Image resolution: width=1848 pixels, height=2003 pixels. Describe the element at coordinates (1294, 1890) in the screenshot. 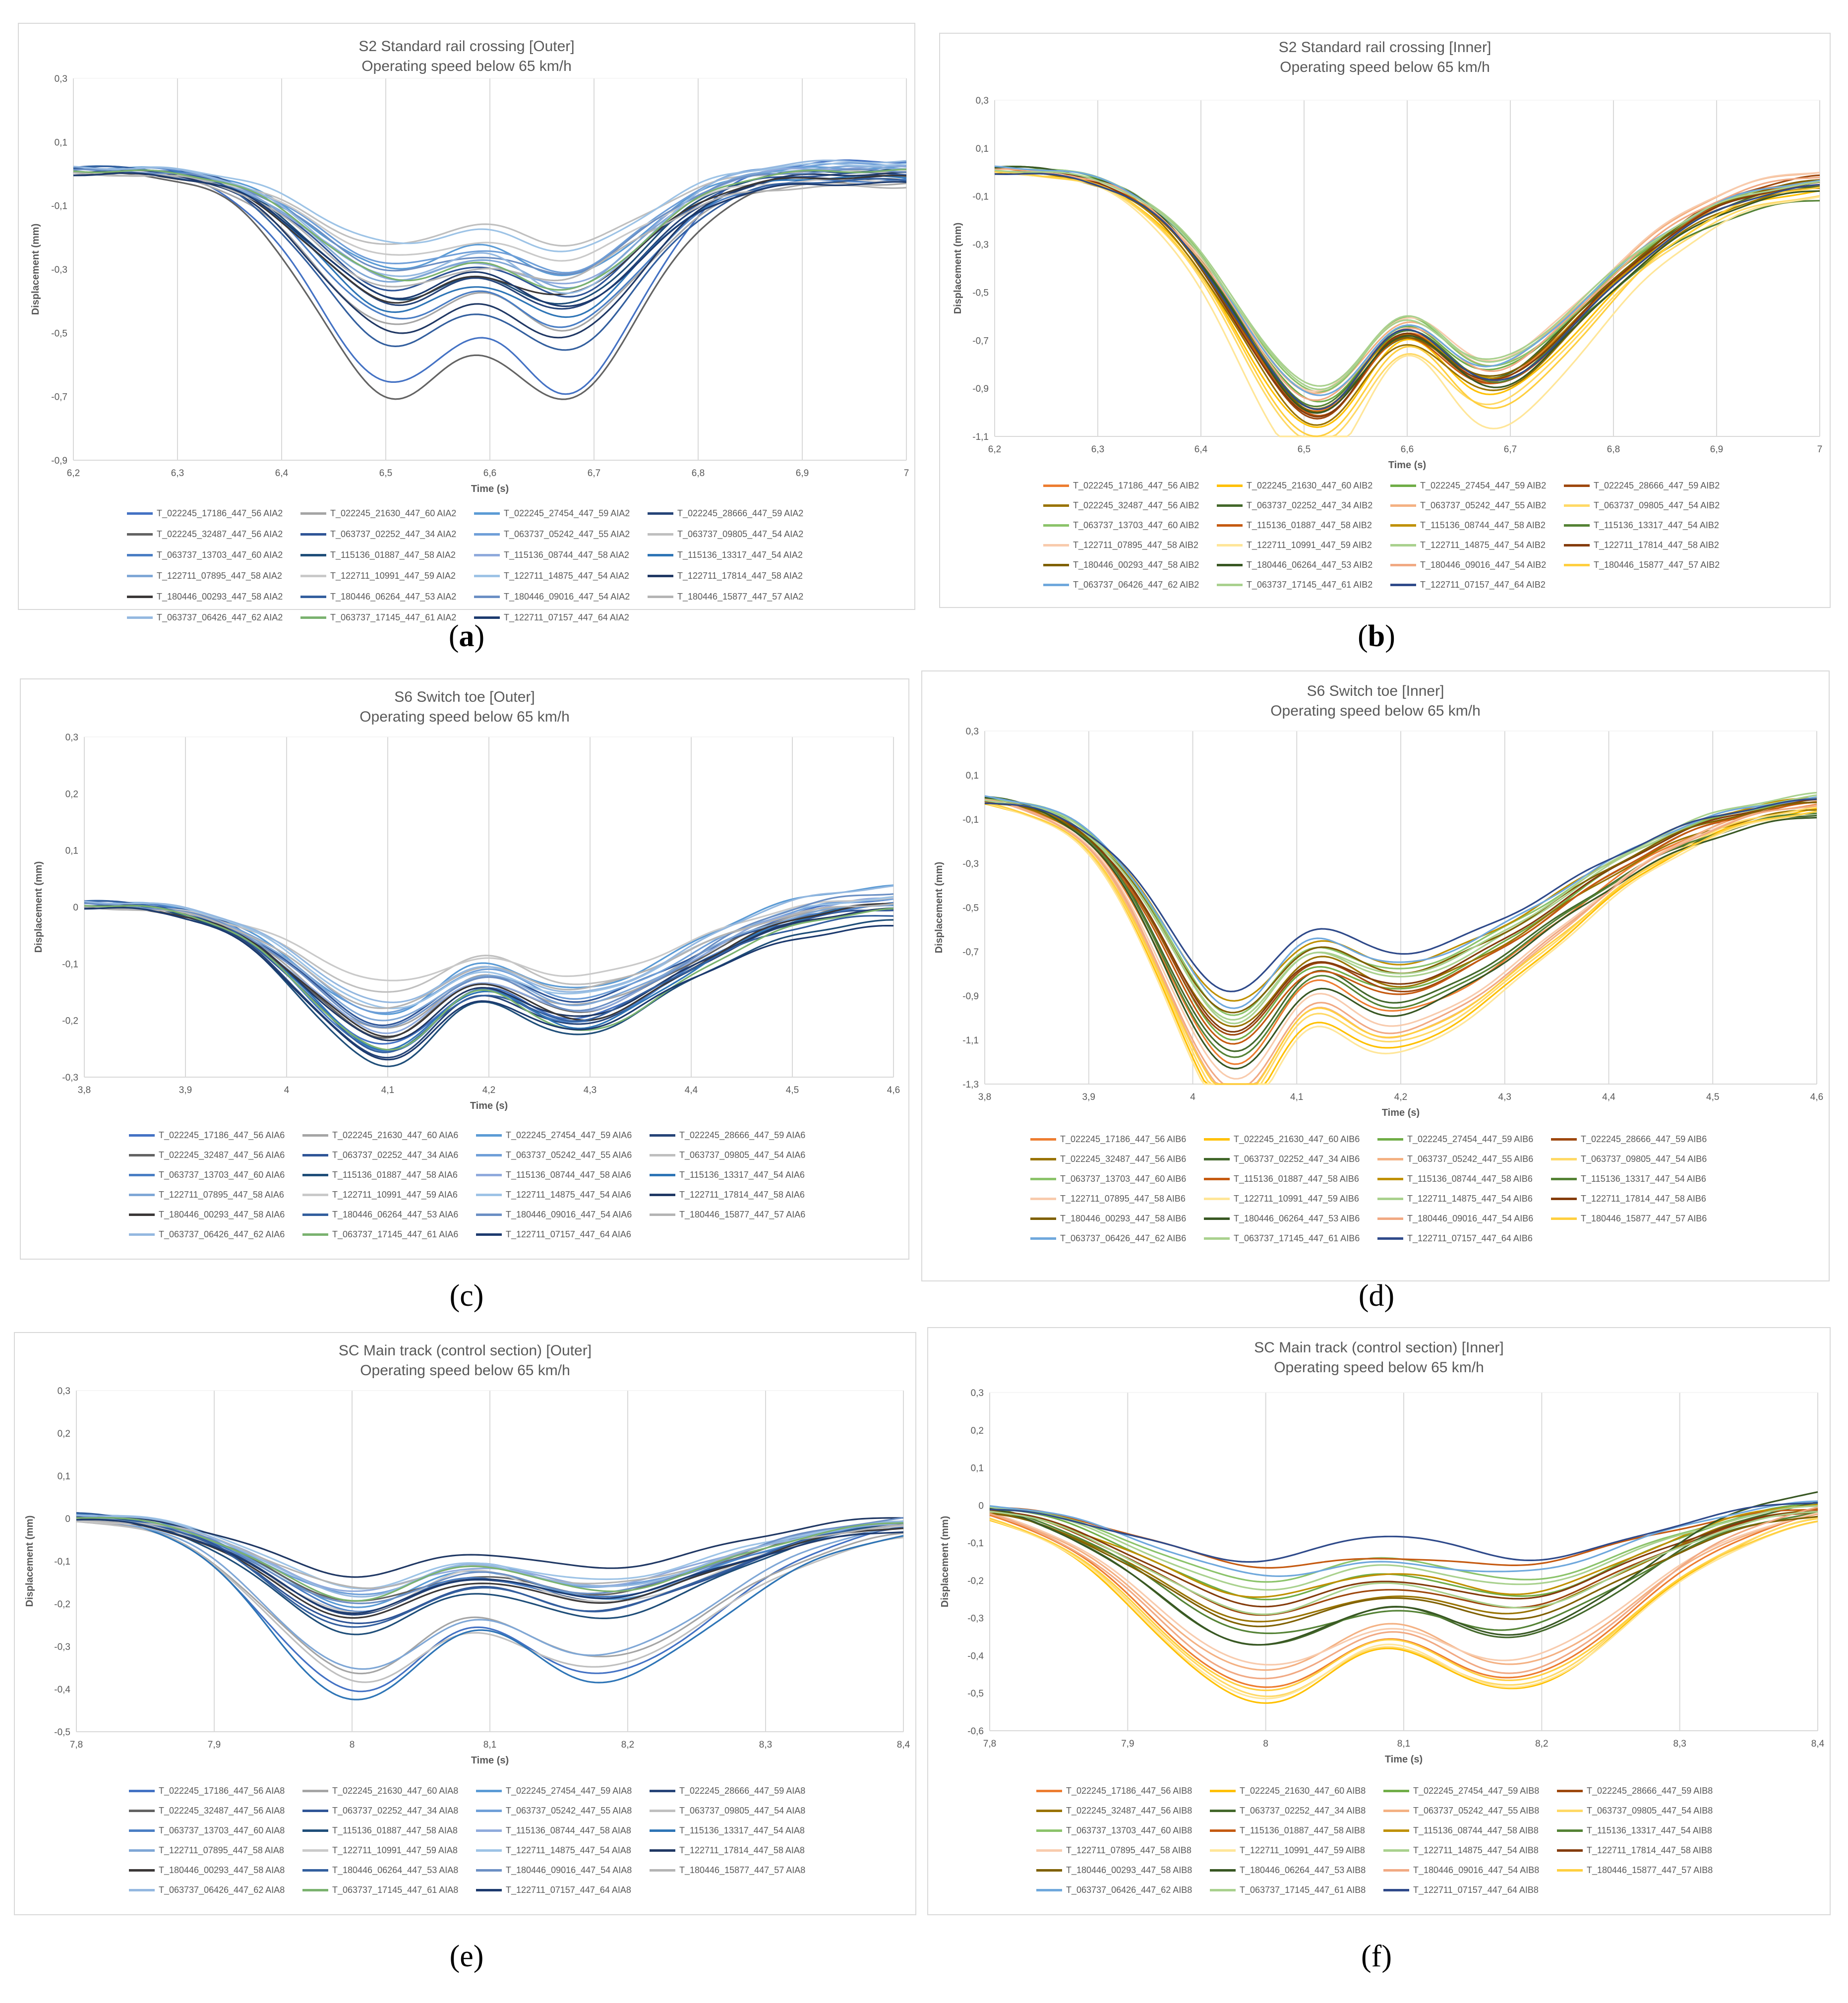

I see `legend-entry: T_063737_17145_447_61 AIB8` at that location.